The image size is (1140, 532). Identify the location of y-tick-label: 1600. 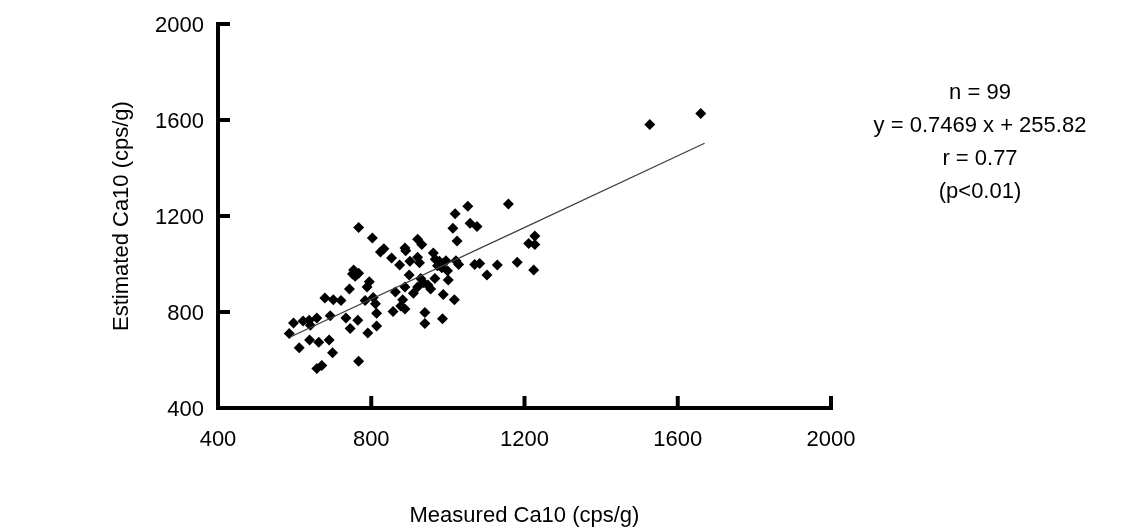
(179, 120).